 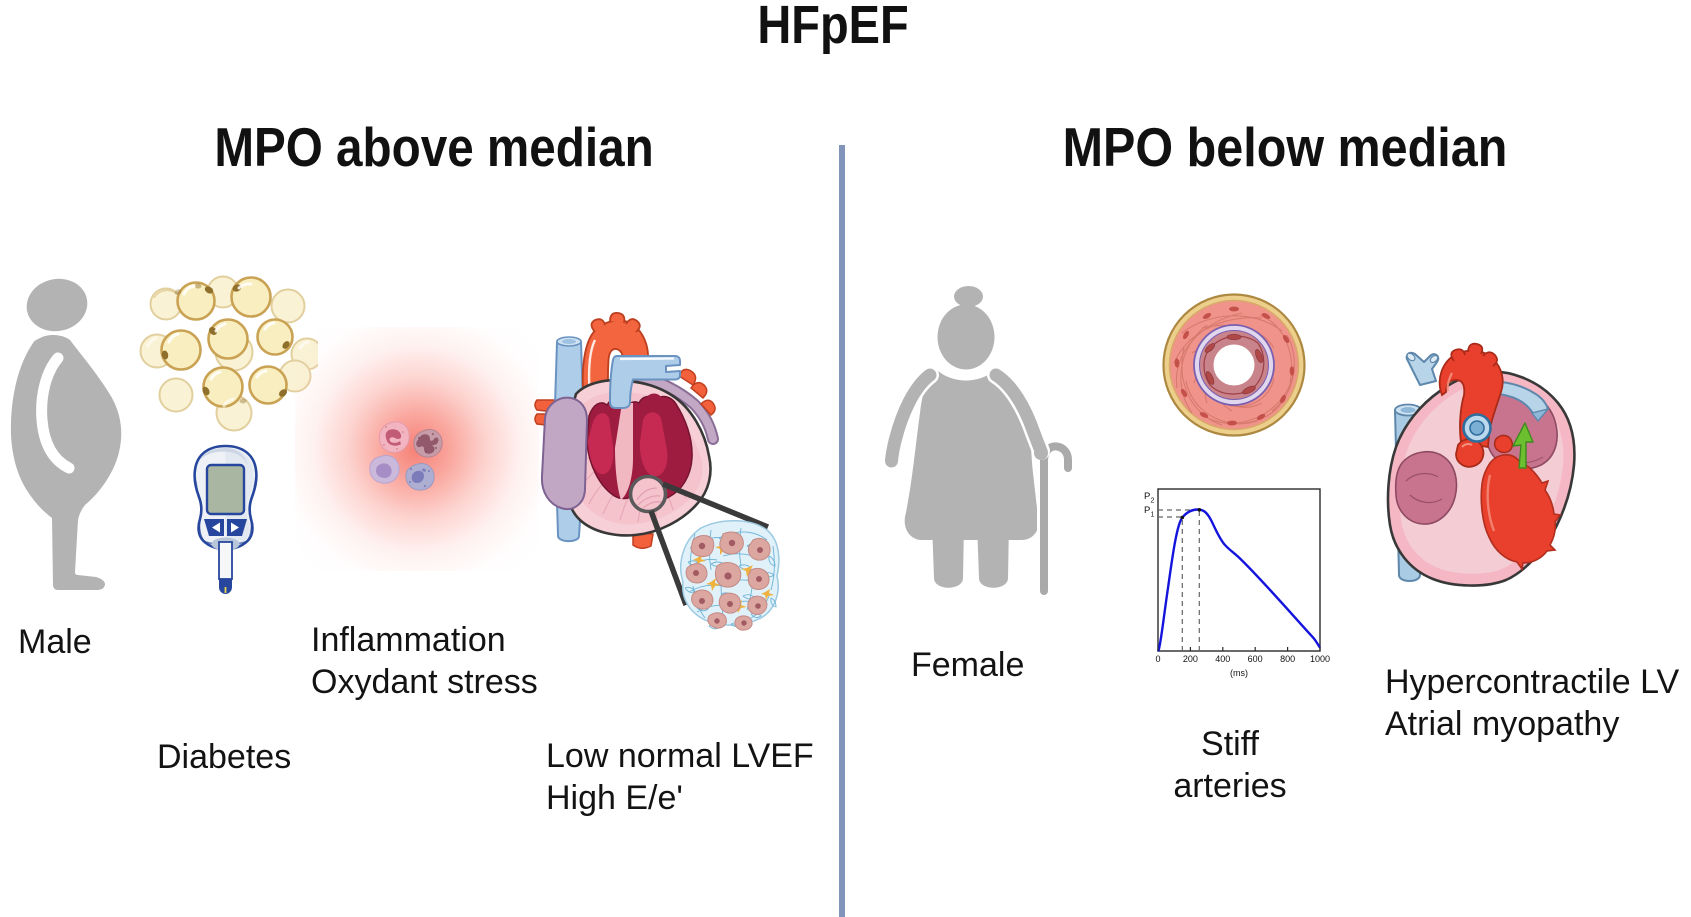 I want to click on svg-text: 400, so click(x=1222, y=659).